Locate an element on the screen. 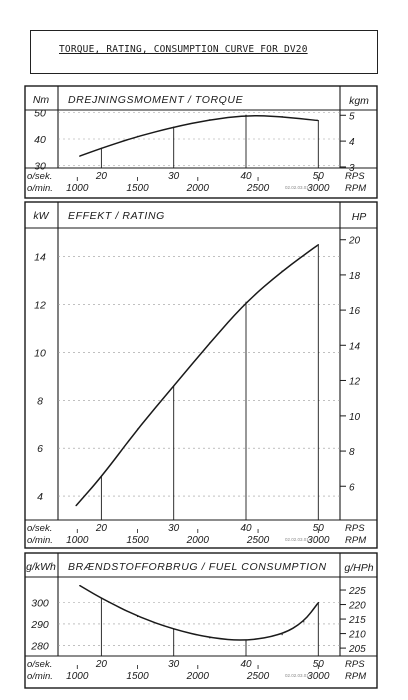  chart1-rpm-tick-label: 1000 is located at coordinates (77, 188).